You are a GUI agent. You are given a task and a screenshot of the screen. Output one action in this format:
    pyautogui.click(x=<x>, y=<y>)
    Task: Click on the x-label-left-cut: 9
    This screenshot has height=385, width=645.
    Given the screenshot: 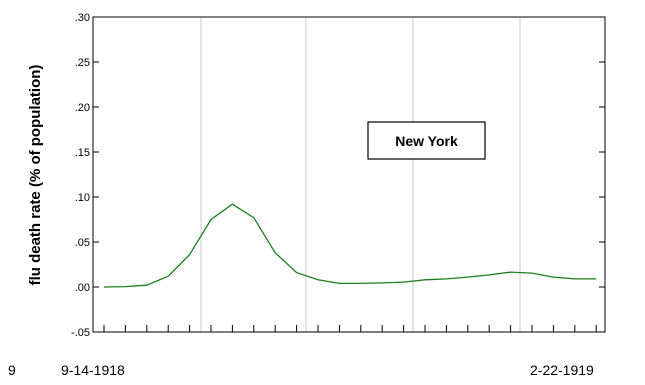 What is the action you would take?
    pyautogui.click(x=12, y=370)
    